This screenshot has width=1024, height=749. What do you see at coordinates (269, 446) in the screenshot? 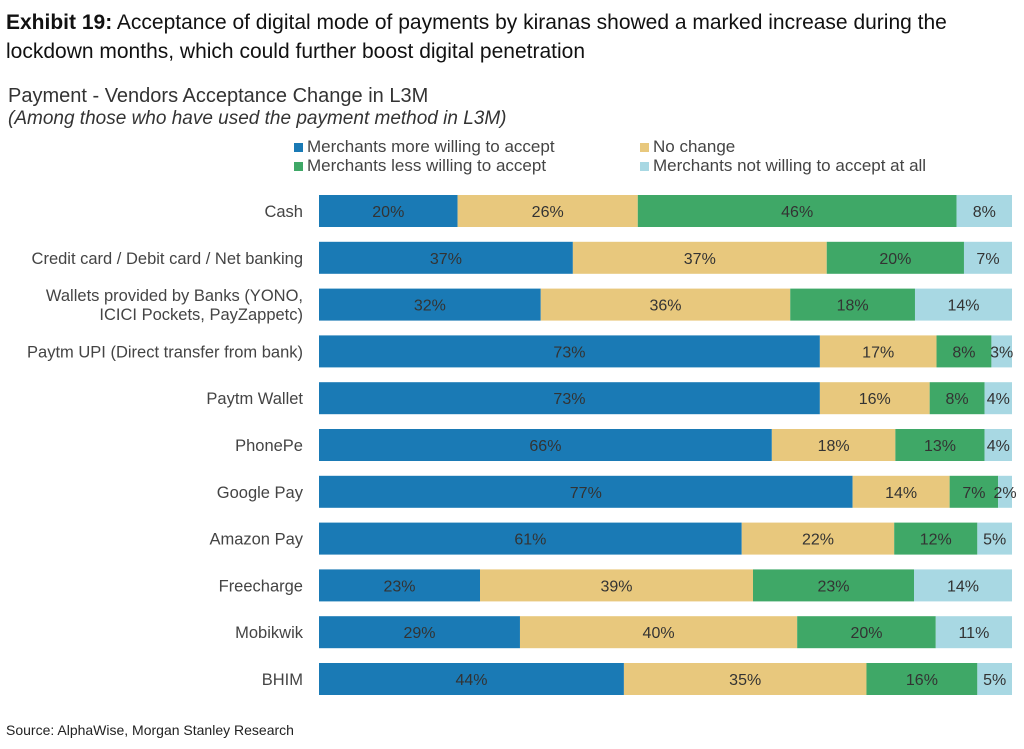
I see `category-label: PhonePe` at bounding box center [269, 446].